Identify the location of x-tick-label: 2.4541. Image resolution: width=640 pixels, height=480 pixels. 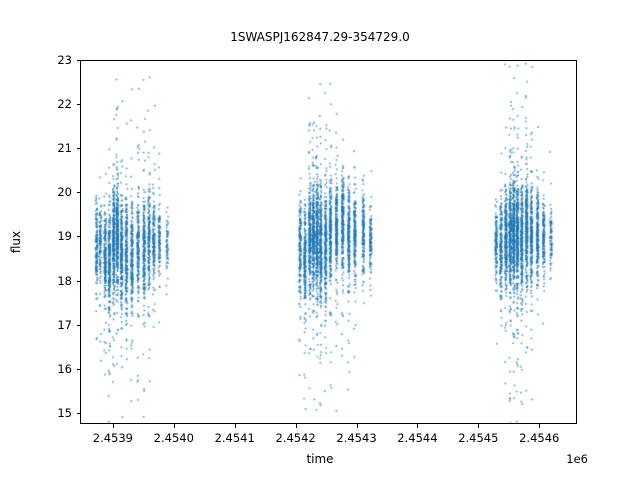
(234, 438).